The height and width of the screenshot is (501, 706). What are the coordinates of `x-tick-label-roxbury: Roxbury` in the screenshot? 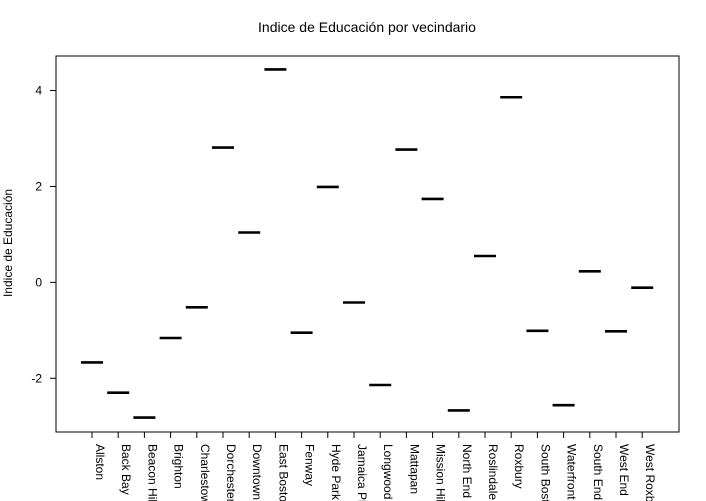 It's located at (519, 466).